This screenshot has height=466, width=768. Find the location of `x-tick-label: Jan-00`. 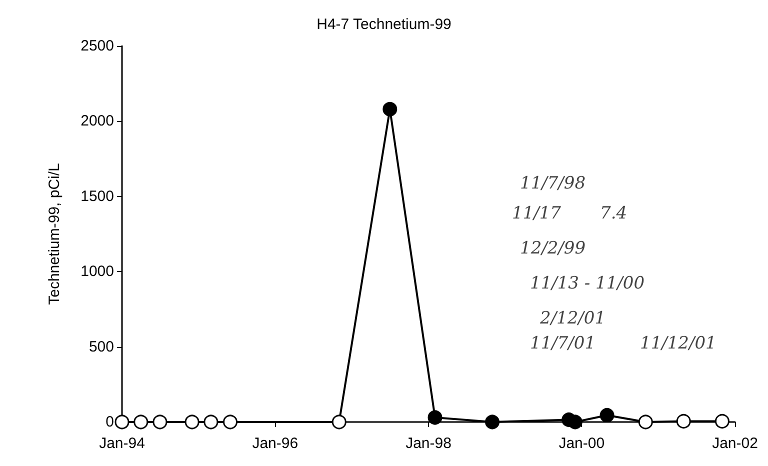

x-tick-label: Jan-00 is located at coordinates (581, 443).